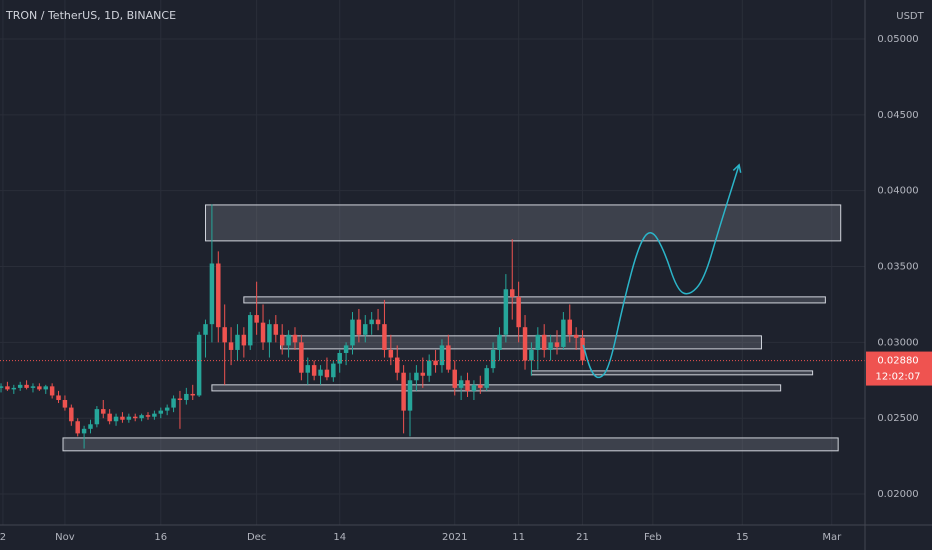 The width and height of the screenshot is (932, 550). I want to click on y-tick-label: 0.03500, so click(897, 267).